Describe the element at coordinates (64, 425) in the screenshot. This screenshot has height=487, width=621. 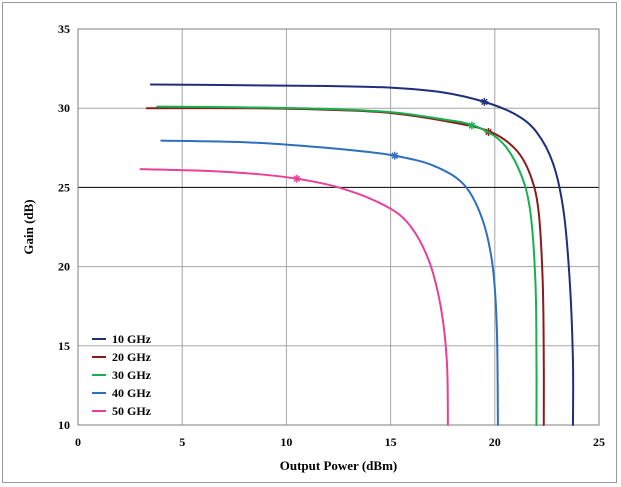
I see `y-tick-label: 10` at that location.